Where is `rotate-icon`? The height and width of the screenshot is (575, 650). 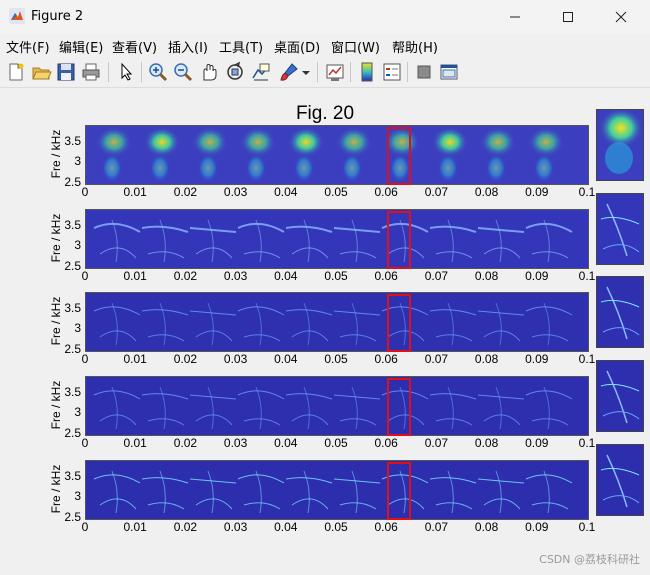 rotate-icon is located at coordinates (235, 72).